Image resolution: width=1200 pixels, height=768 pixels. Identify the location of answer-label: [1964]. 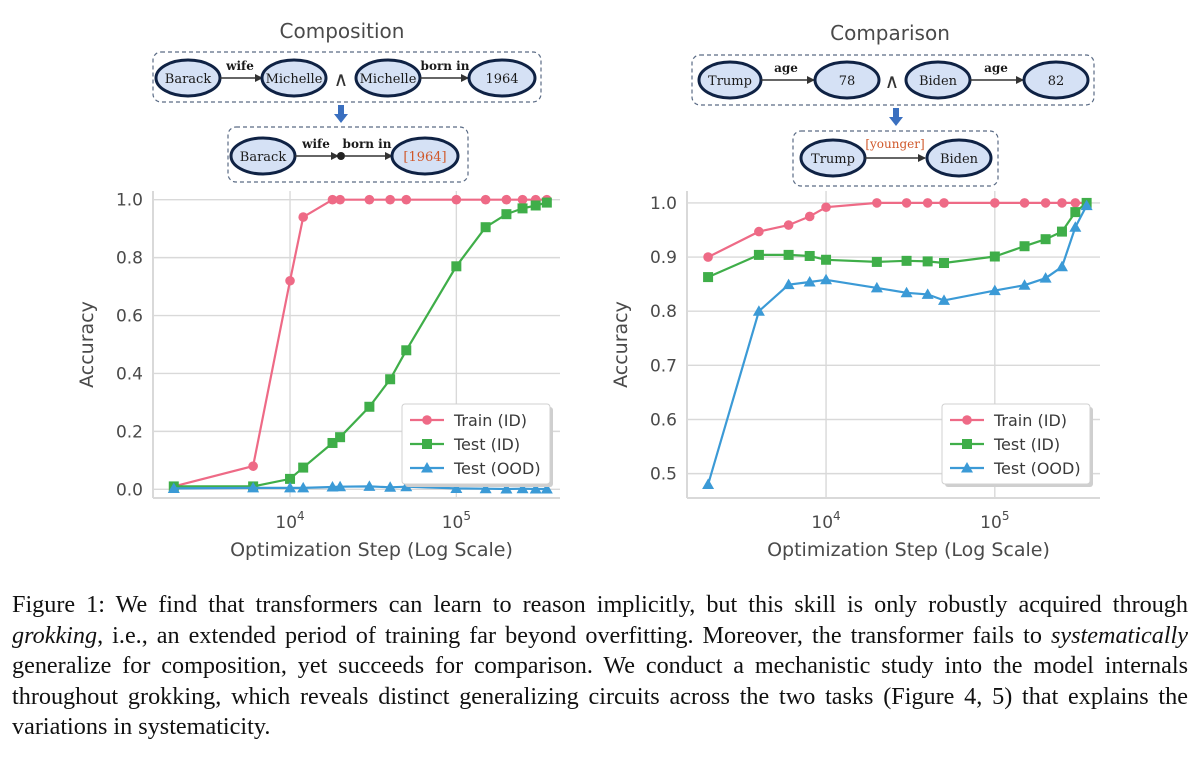
(424, 157).